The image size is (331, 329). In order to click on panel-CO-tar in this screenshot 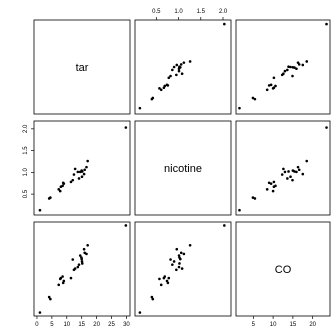, I will do `click(82, 269)`.